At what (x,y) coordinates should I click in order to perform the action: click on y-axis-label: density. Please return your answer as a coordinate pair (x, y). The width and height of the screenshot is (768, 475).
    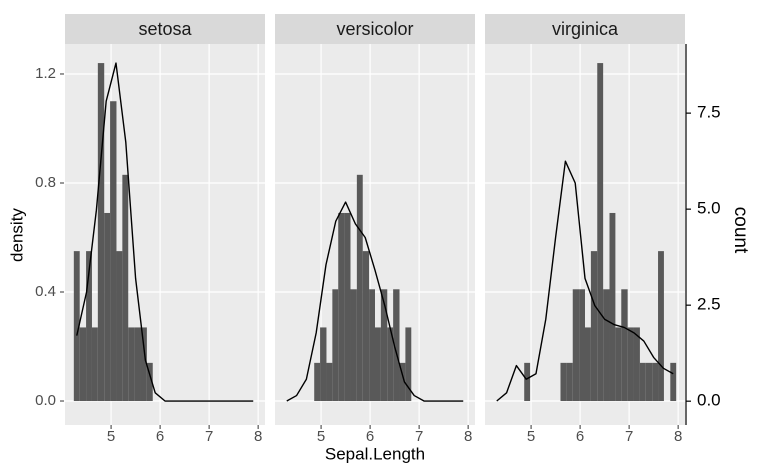
    Looking at the image, I should click on (16, 235).